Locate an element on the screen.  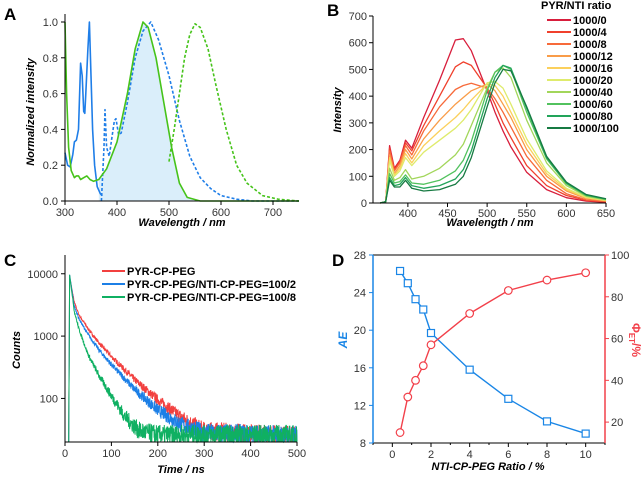
x-tick-label: 300 is located at coordinates (204, 454).